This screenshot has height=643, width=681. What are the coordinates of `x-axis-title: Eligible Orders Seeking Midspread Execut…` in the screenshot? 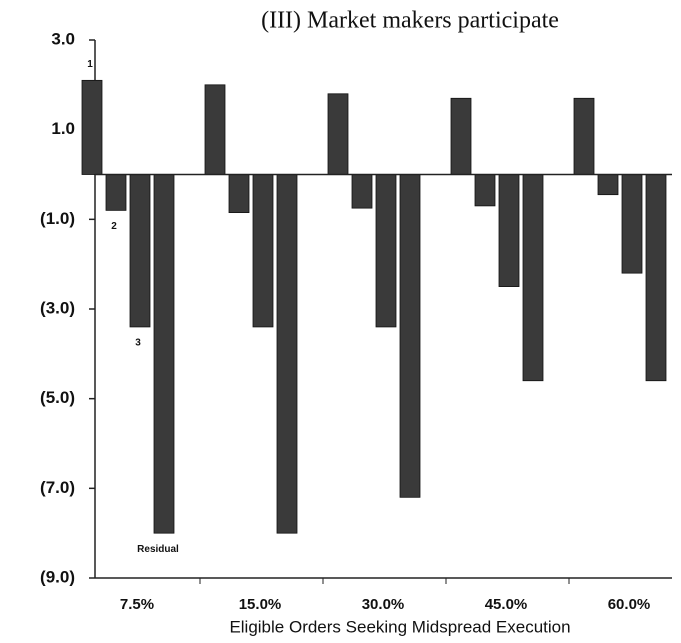 It's located at (399, 626).